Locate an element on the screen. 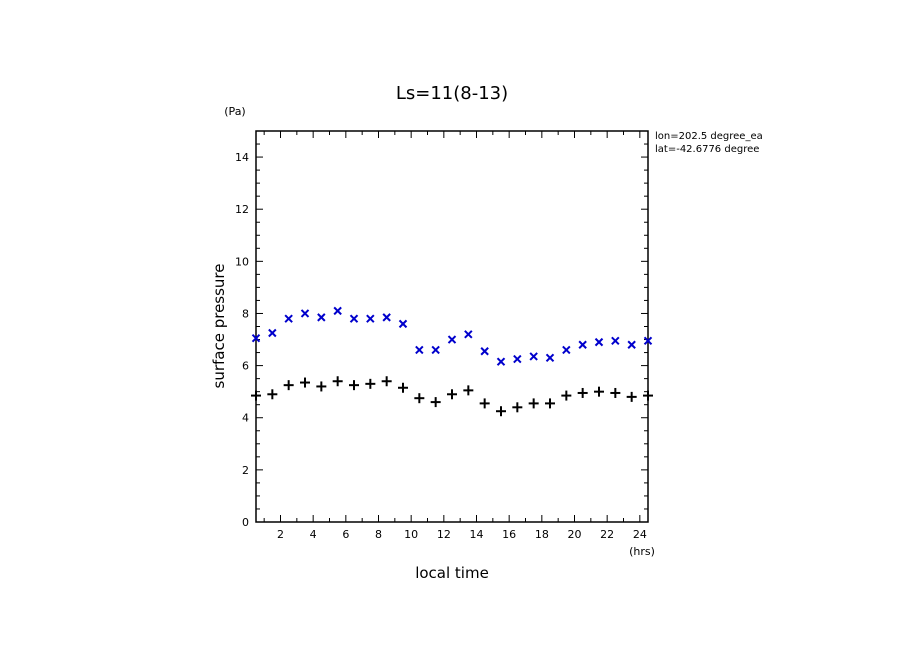 Image resolution: width=904 pixels, height=654 pixels. x-tick-label: 24 is located at coordinates (640, 534).